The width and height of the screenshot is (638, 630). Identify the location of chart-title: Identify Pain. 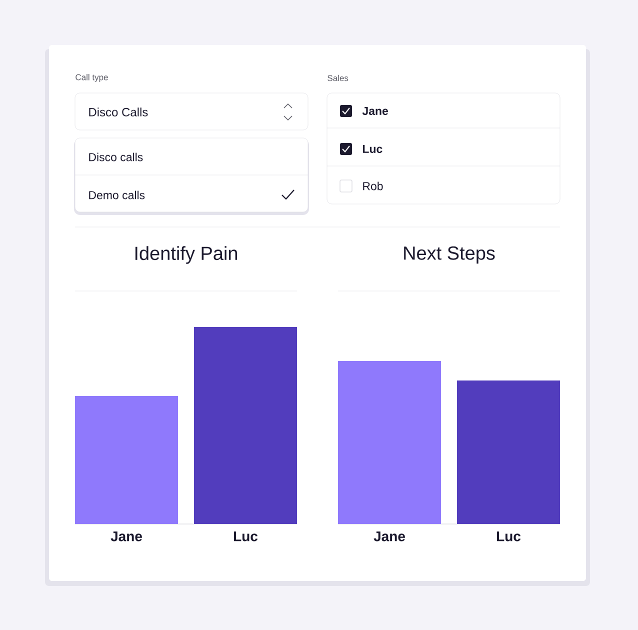
(186, 255).